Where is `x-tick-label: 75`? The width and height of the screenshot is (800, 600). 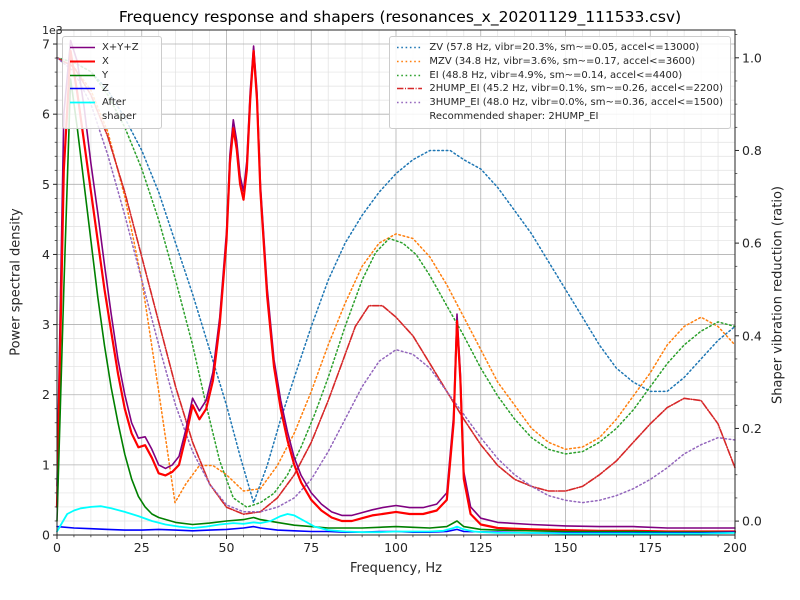 x-tick-label: 75 is located at coordinates (311, 547).